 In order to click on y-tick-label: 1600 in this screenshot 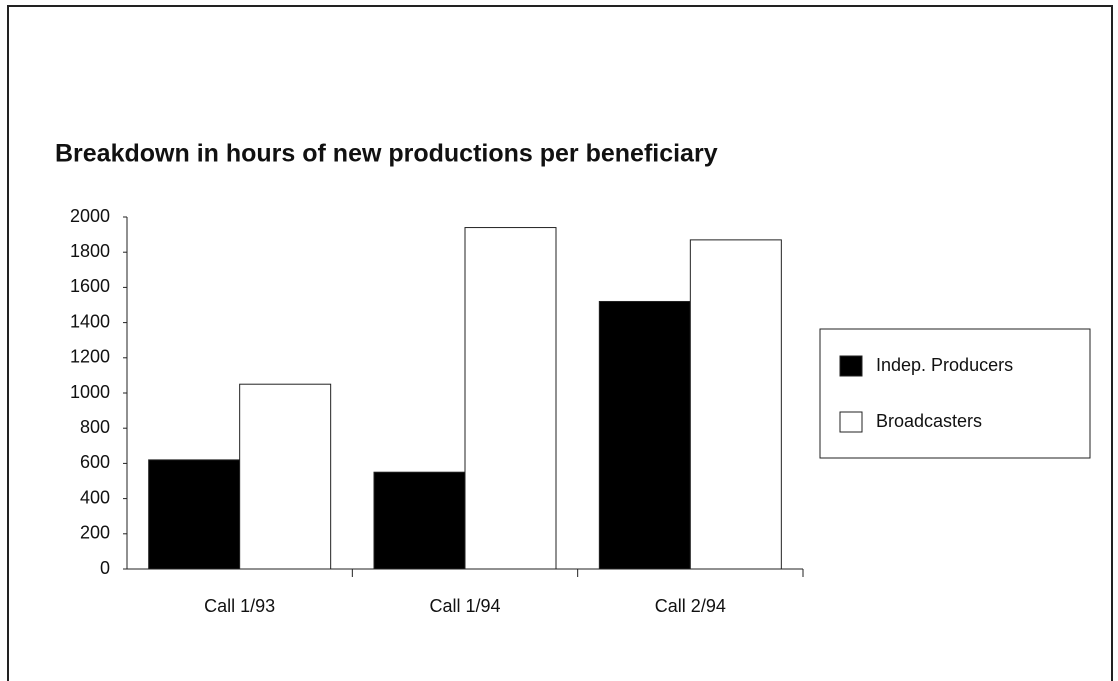, I will do `click(90, 286)`.